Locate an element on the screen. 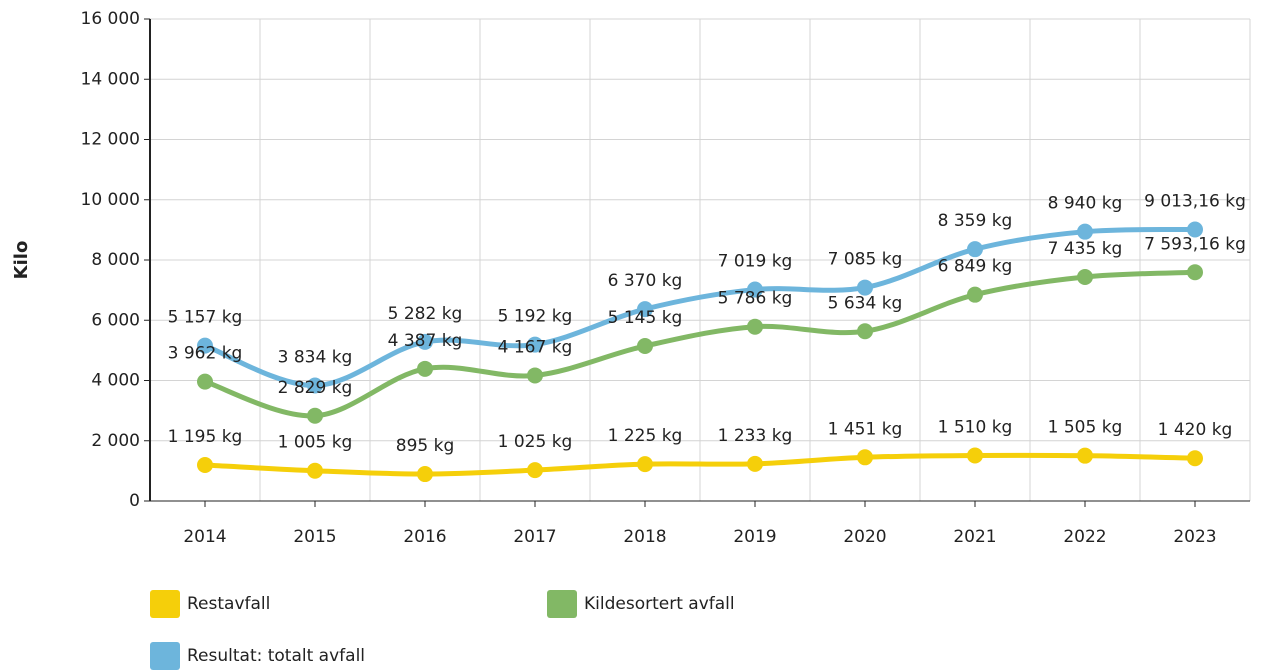 The width and height of the screenshot is (1278, 670). data-label: 1 420 kg is located at coordinates (1195, 430).